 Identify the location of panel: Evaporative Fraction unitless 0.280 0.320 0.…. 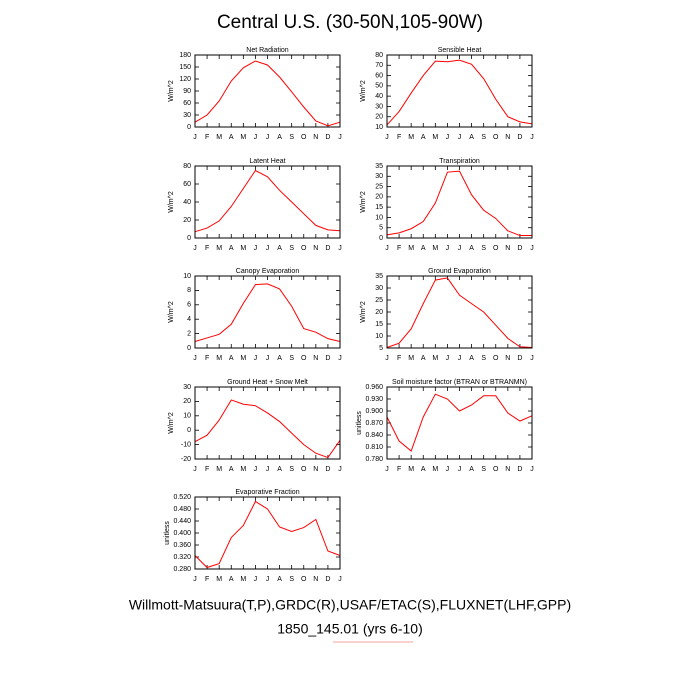
(253, 536).